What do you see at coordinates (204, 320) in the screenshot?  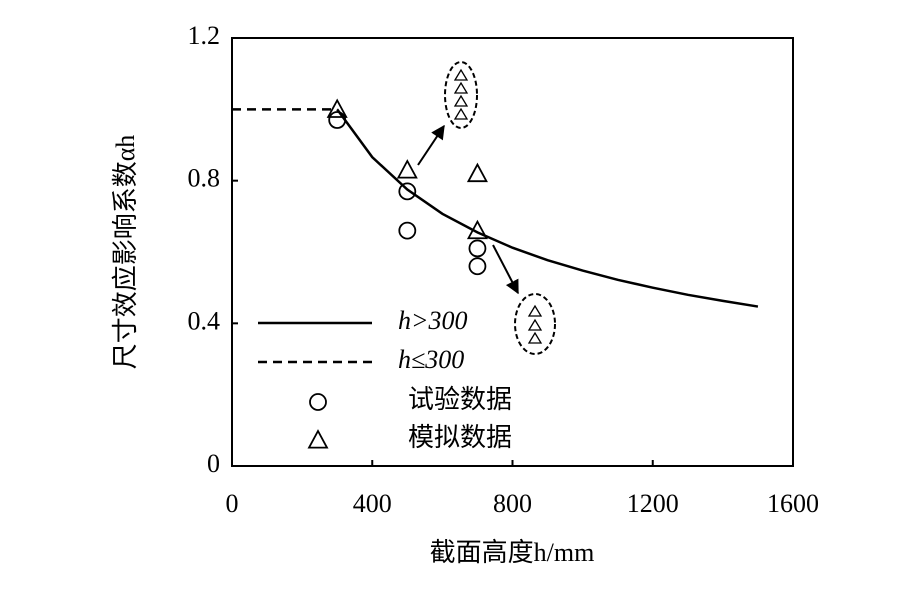 I see `y-tick-label: 0.4` at bounding box center [204, 320].